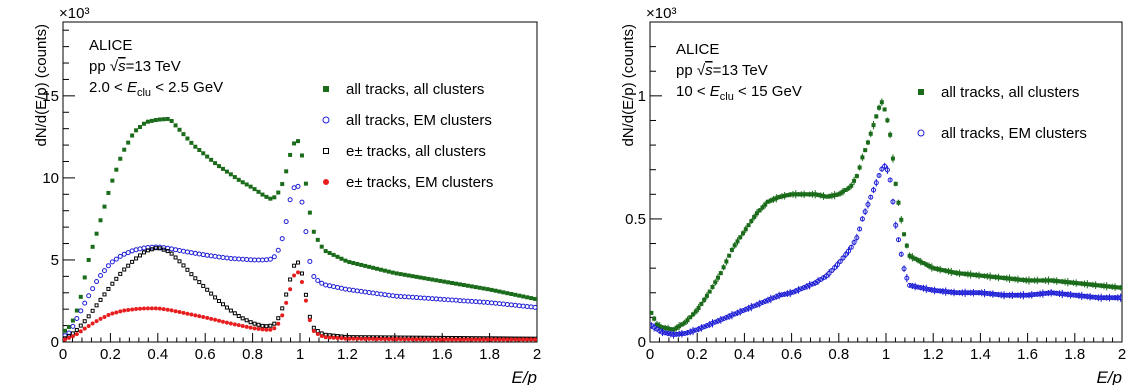  What do you see at coordinates (300, 354) in the screenshot?
I see `x-tick-label: 1` at bounding box center [300, 354].